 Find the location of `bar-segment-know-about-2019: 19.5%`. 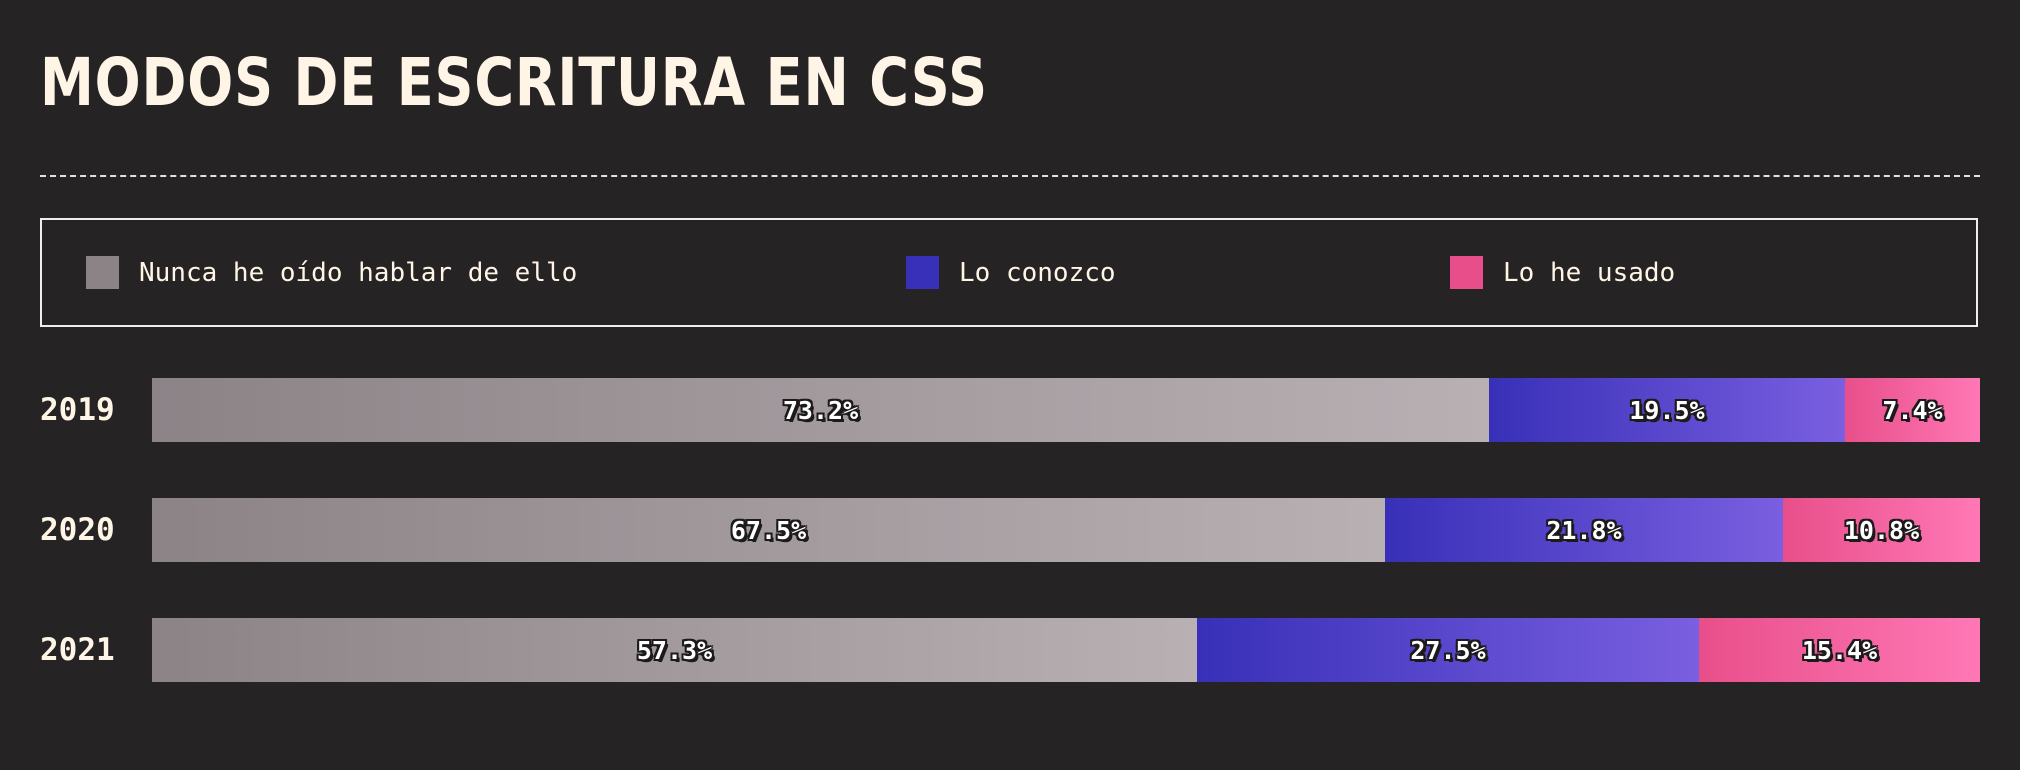

bar-segment-know-about-2019: 19.5% is located at coordinates (1667, 410).